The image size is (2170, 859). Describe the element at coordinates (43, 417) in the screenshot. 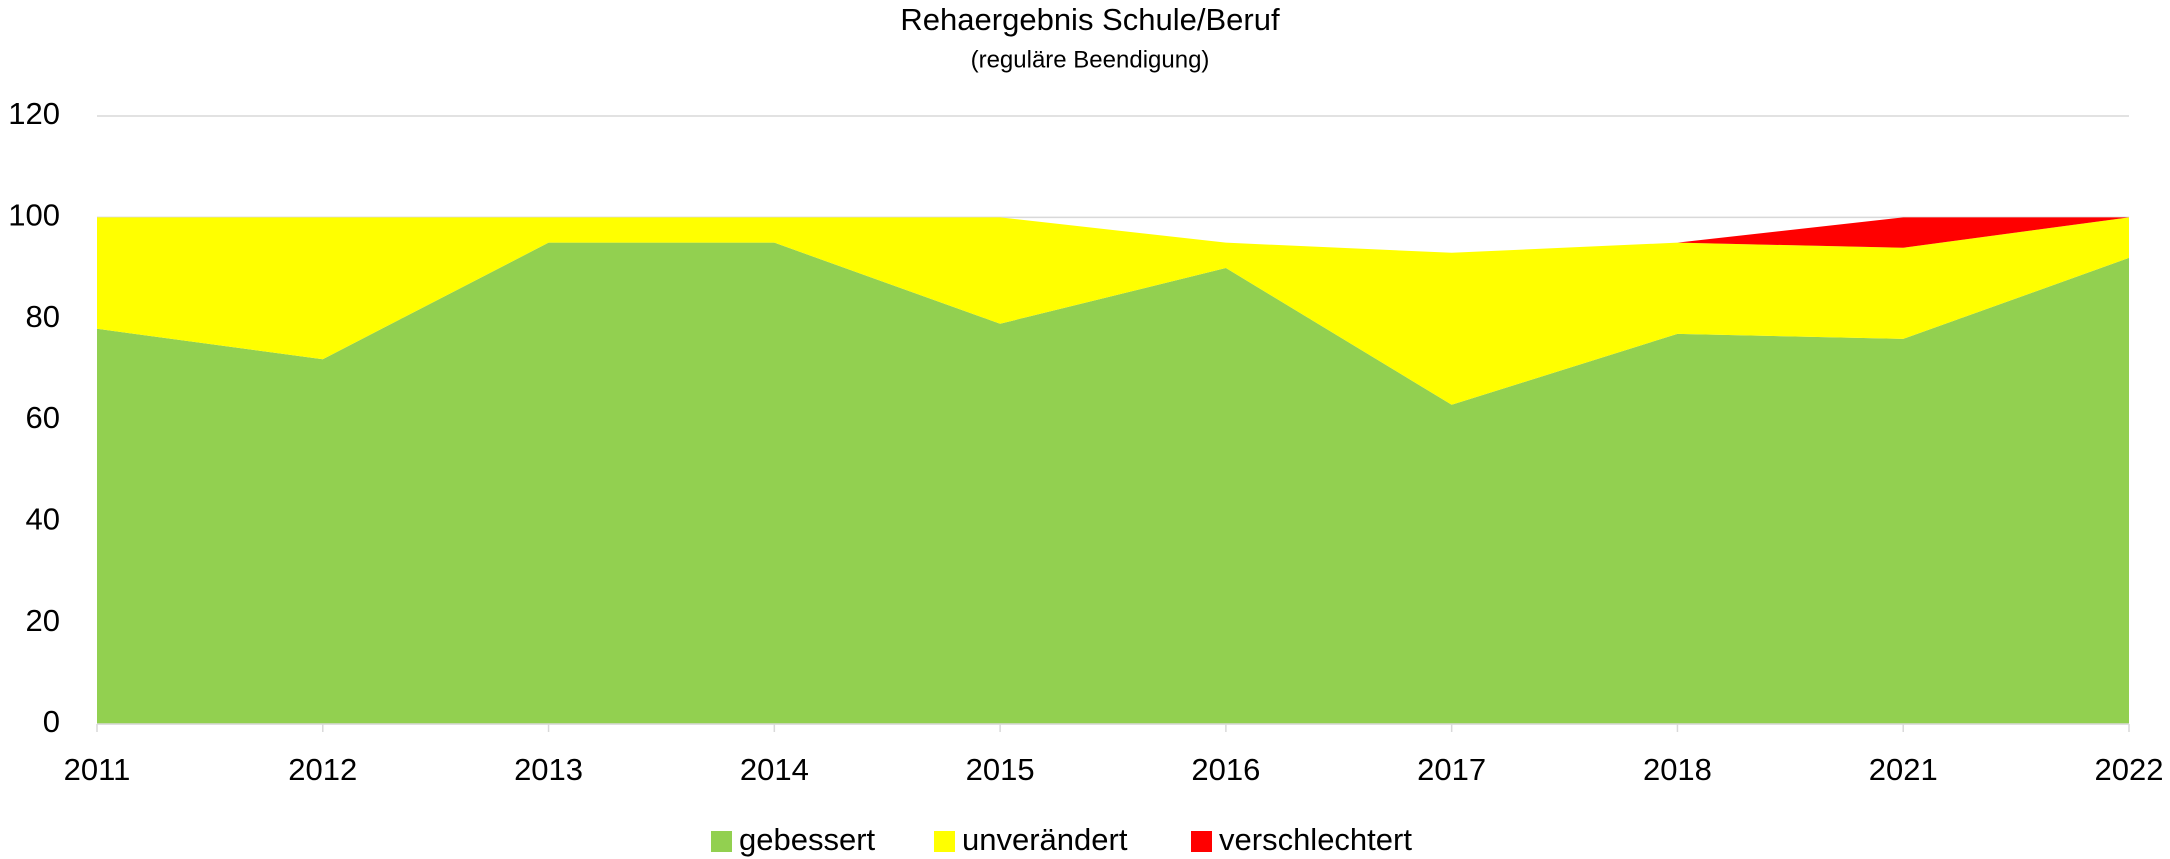

I see `y-tick-label: 60` at that location.